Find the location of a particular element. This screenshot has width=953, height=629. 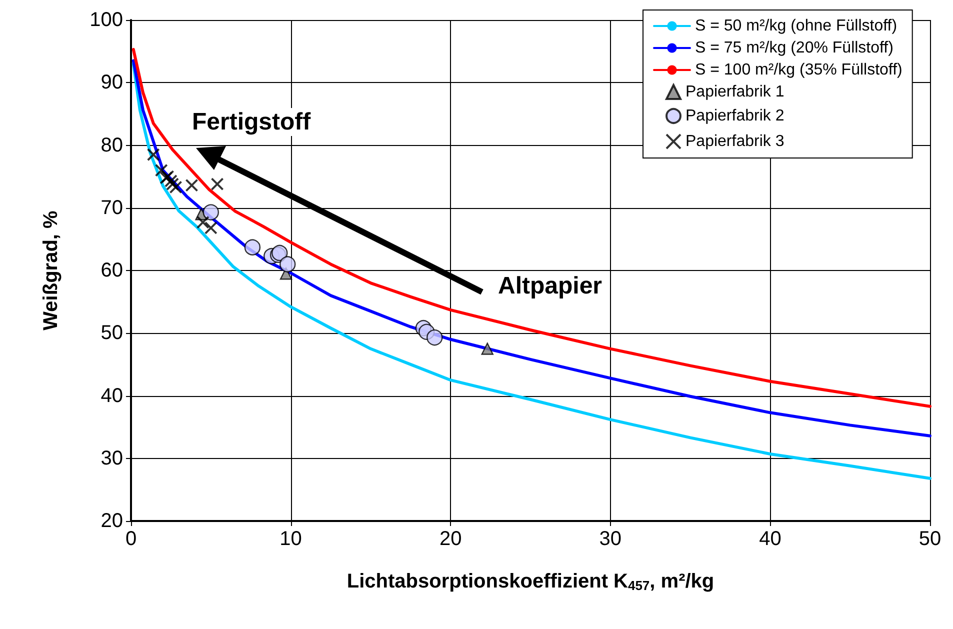

y-tick-label: 30 is located at coordinates (111, 458).